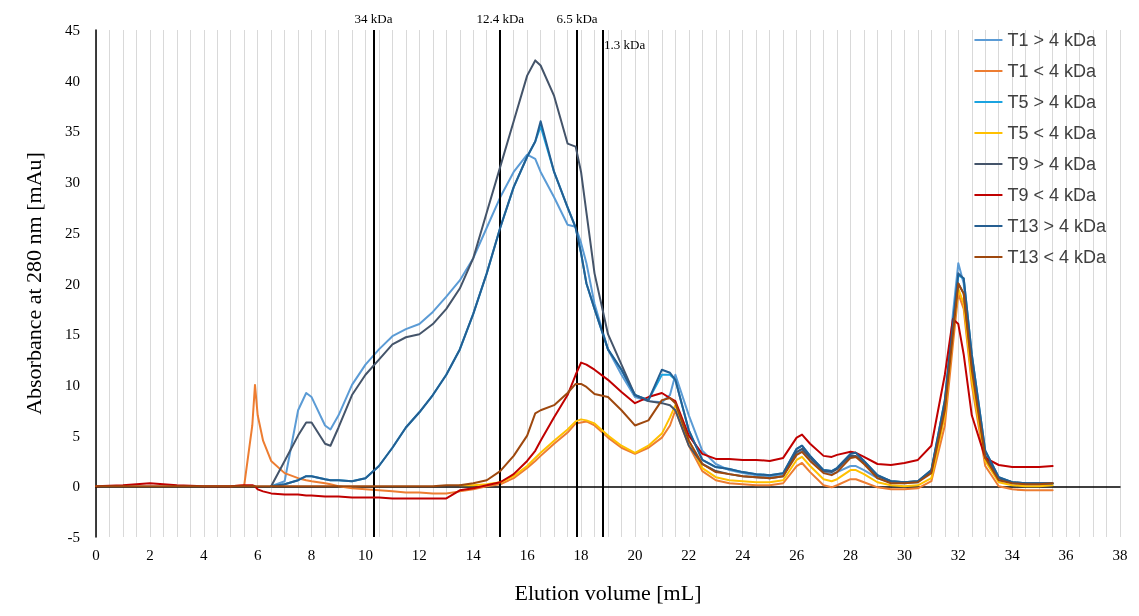  Describe the element at coordinates (689, 554) in the screenshot. I see `x-tick-label: 22` at that location.